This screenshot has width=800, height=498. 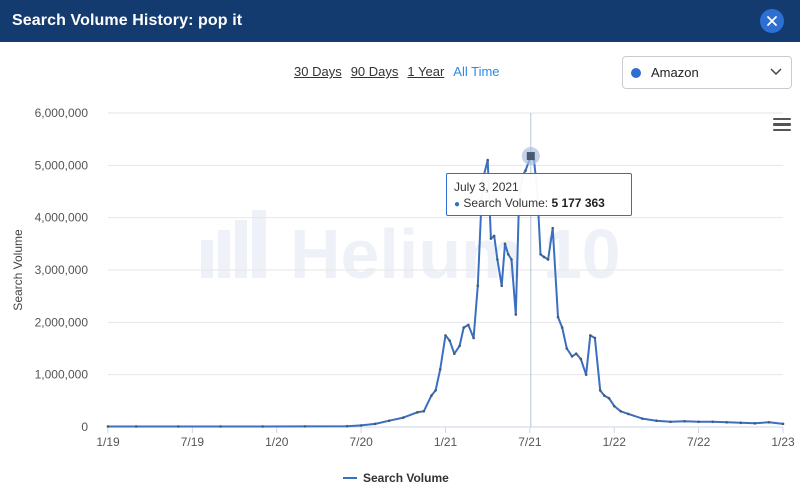 I want to click on watermark-text: Helium 10, so click(x=455, y=254).